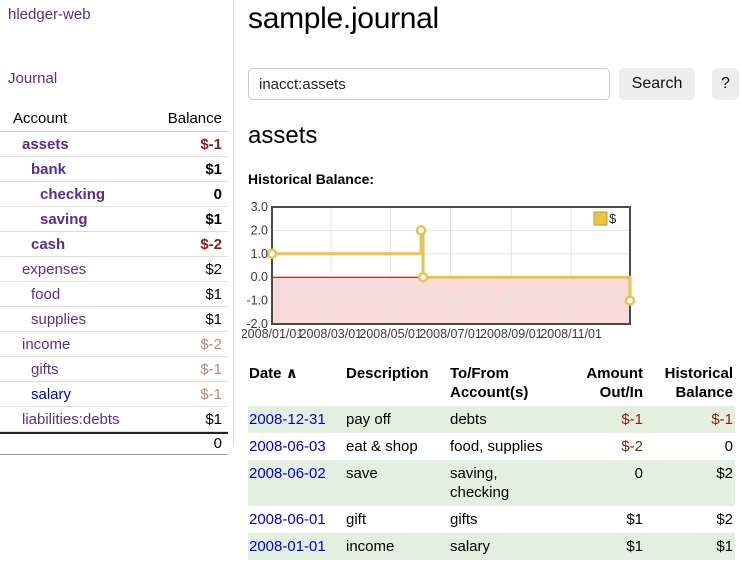 The image size is (742, 582). Describe the element at coordinates (259, 230) in the screenshot. I see `svg-text: 2.0` at that location.